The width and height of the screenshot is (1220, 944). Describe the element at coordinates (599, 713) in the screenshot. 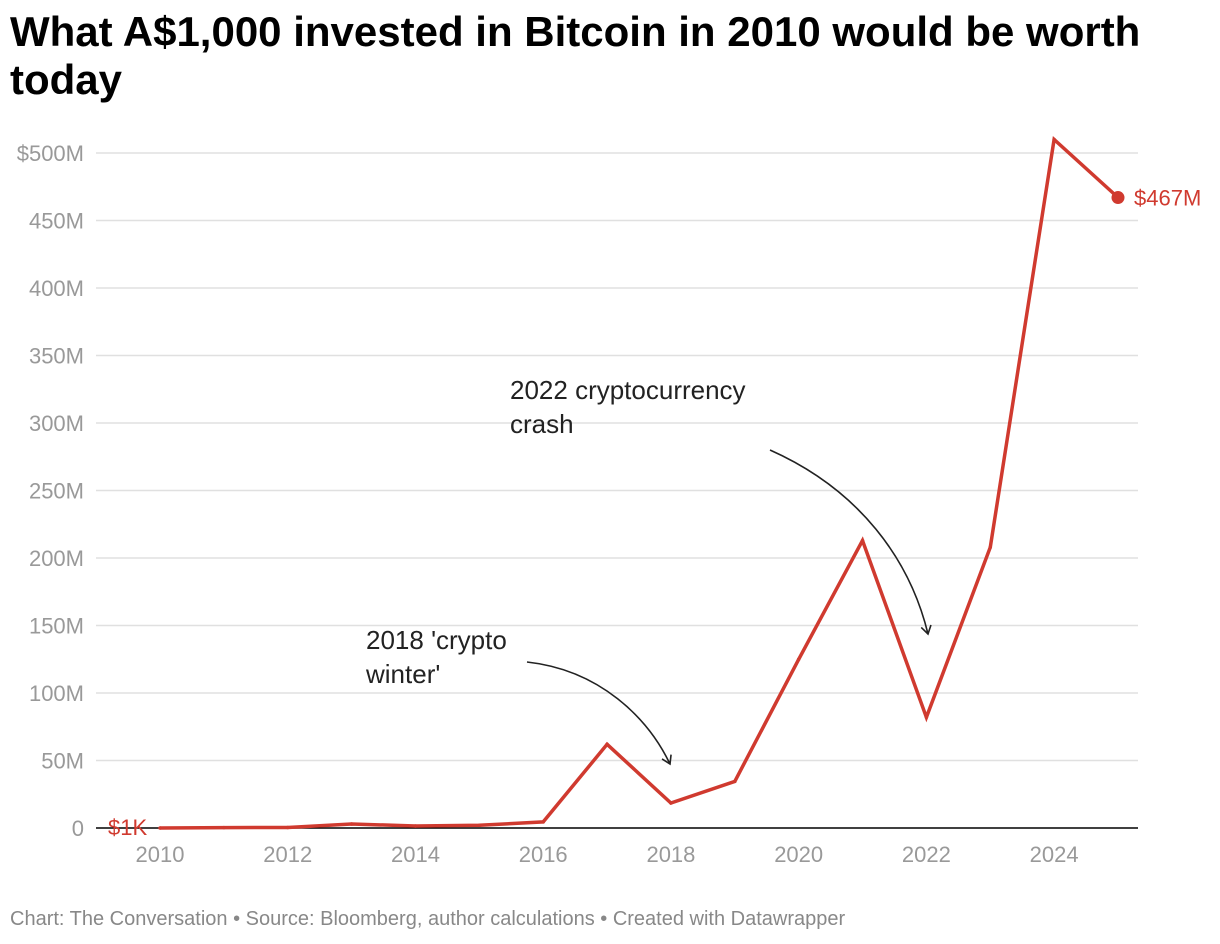

I see `annotation-2018-arrow` at that location.